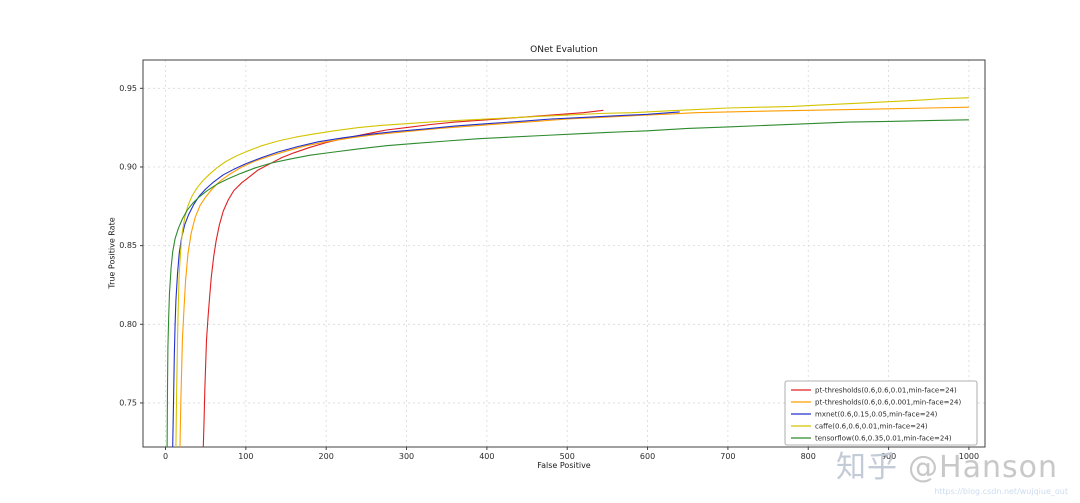  Describe the element at coordinates (486, 456) in the screenshot. I see `x-tick-label: 400` at that location.